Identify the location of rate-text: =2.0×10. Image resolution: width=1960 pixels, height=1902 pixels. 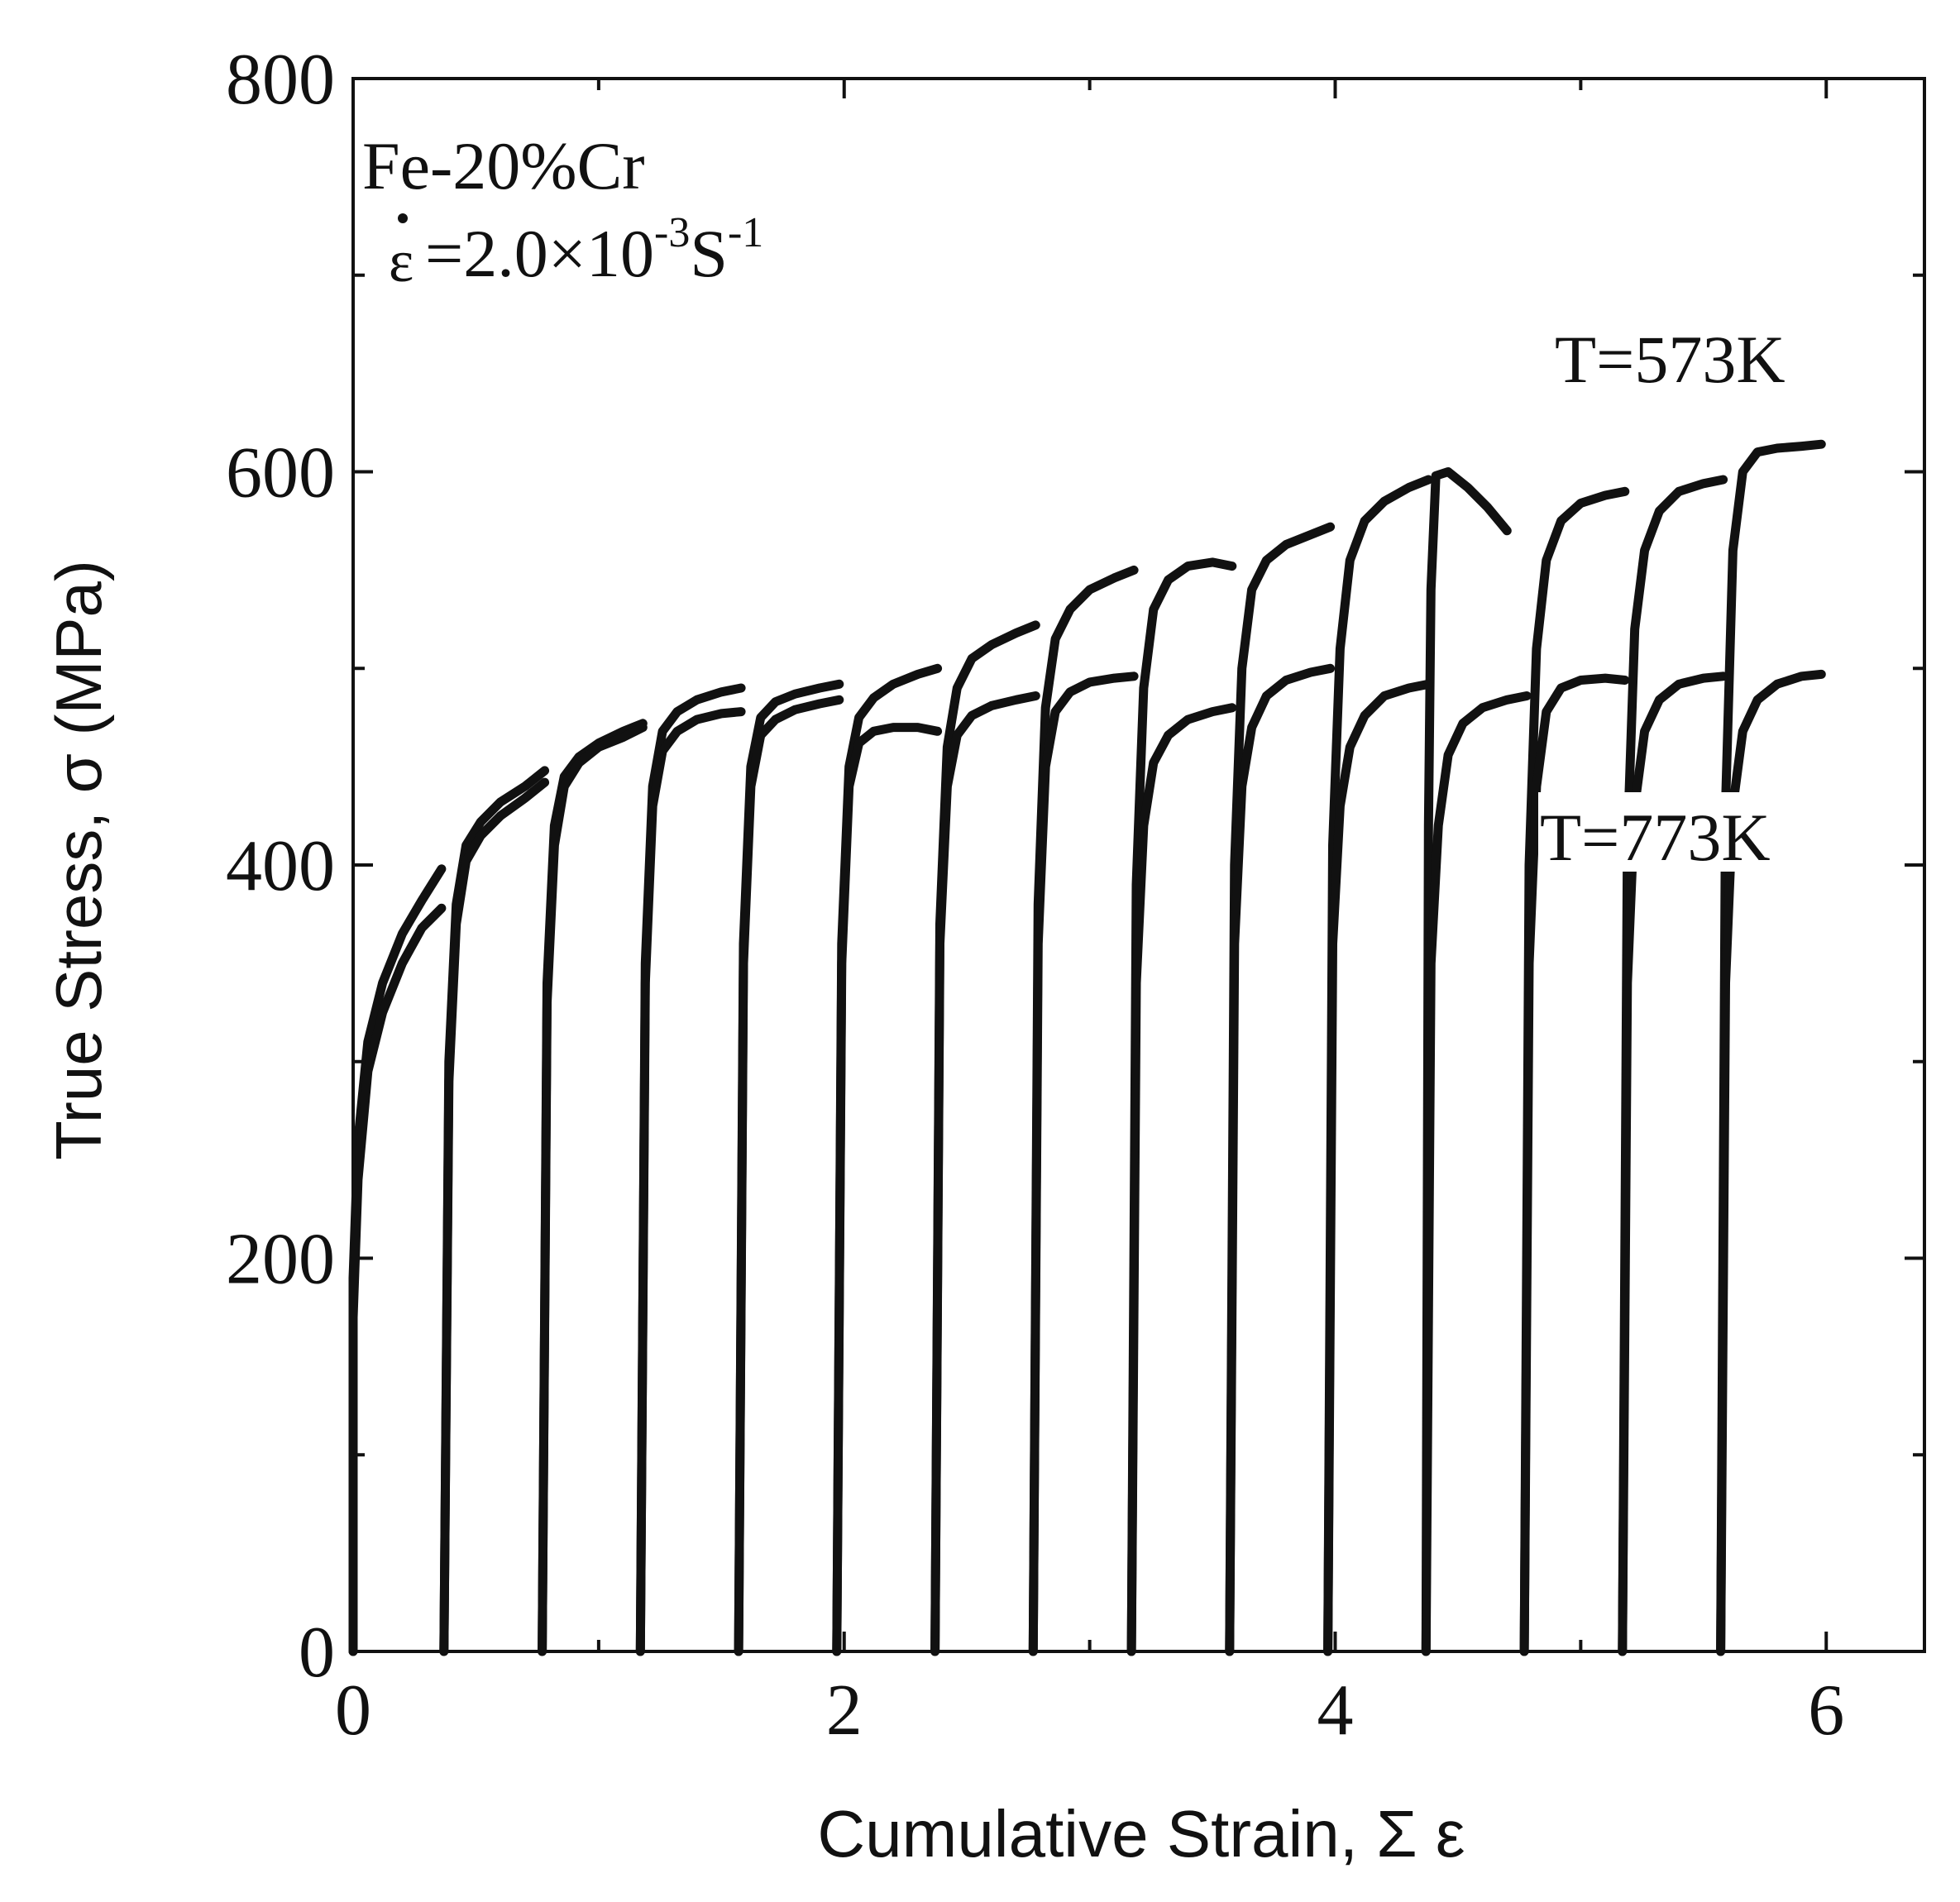
(539, 254).